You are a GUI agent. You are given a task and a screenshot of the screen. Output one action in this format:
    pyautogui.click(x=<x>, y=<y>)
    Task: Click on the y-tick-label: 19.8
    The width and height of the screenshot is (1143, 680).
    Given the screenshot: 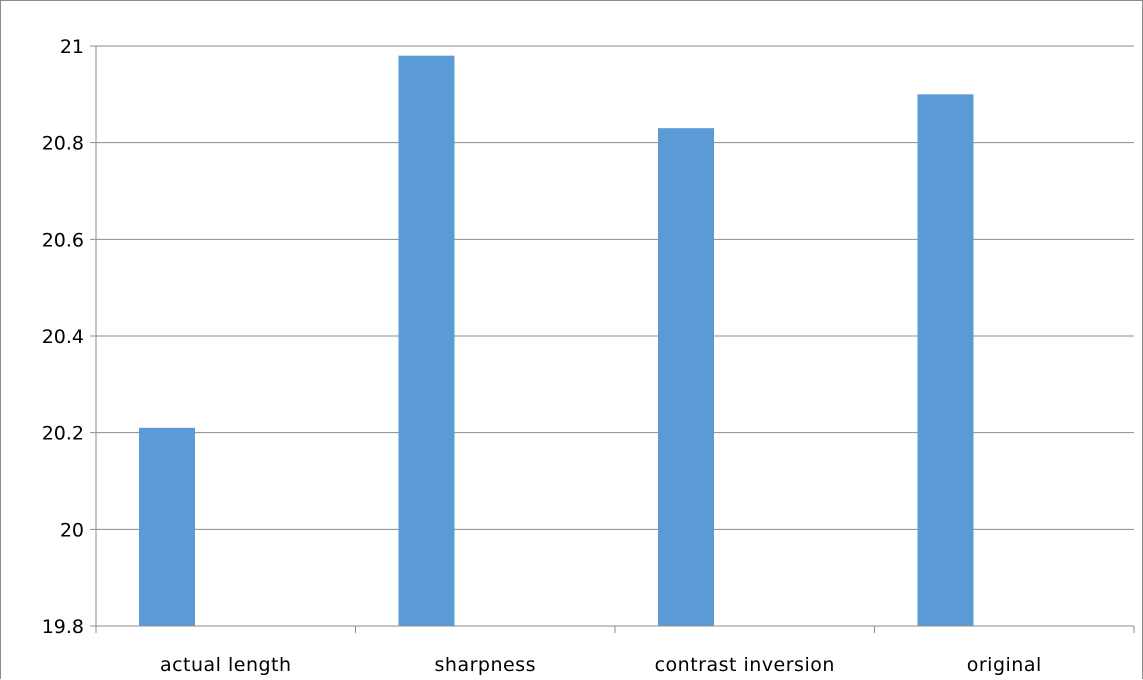 What is the action you would take?
    pyautogui.click(x=63, y=627)
    